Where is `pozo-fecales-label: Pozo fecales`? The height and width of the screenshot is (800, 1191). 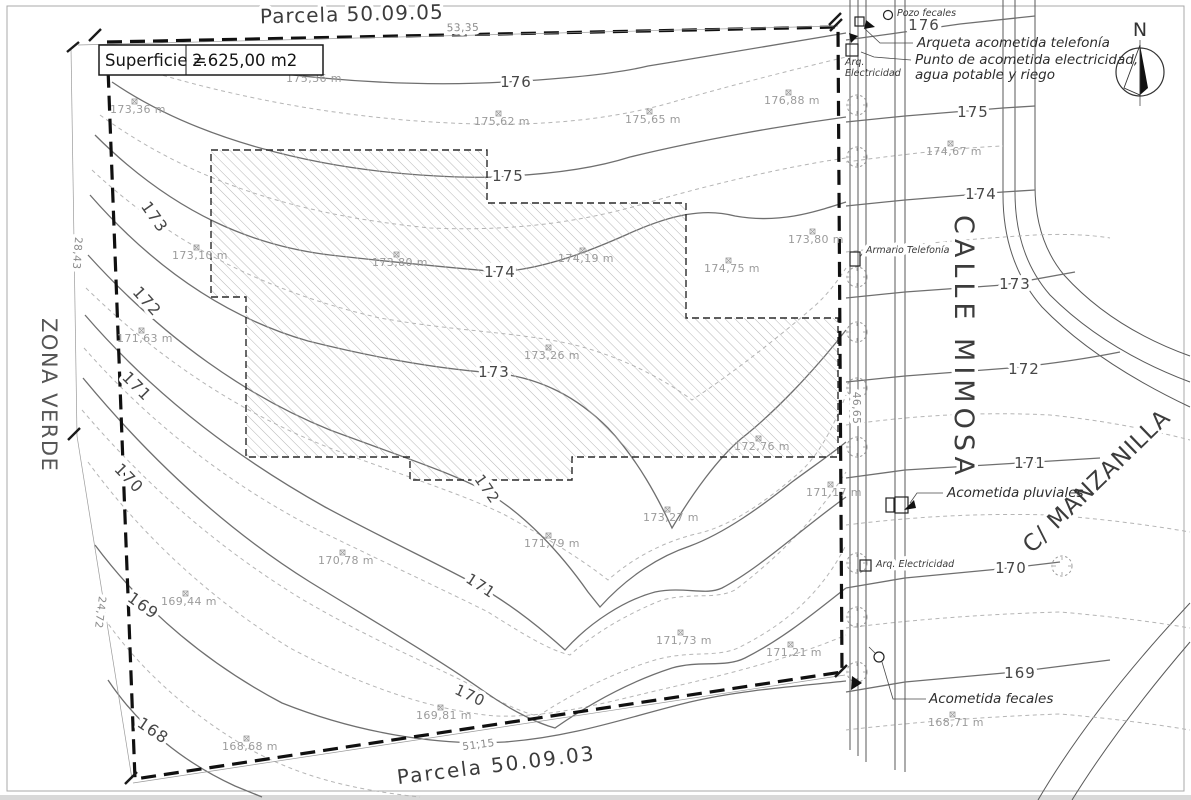
pozo-fecales-label: Pozo fecales is located at coordinates (926, 13).